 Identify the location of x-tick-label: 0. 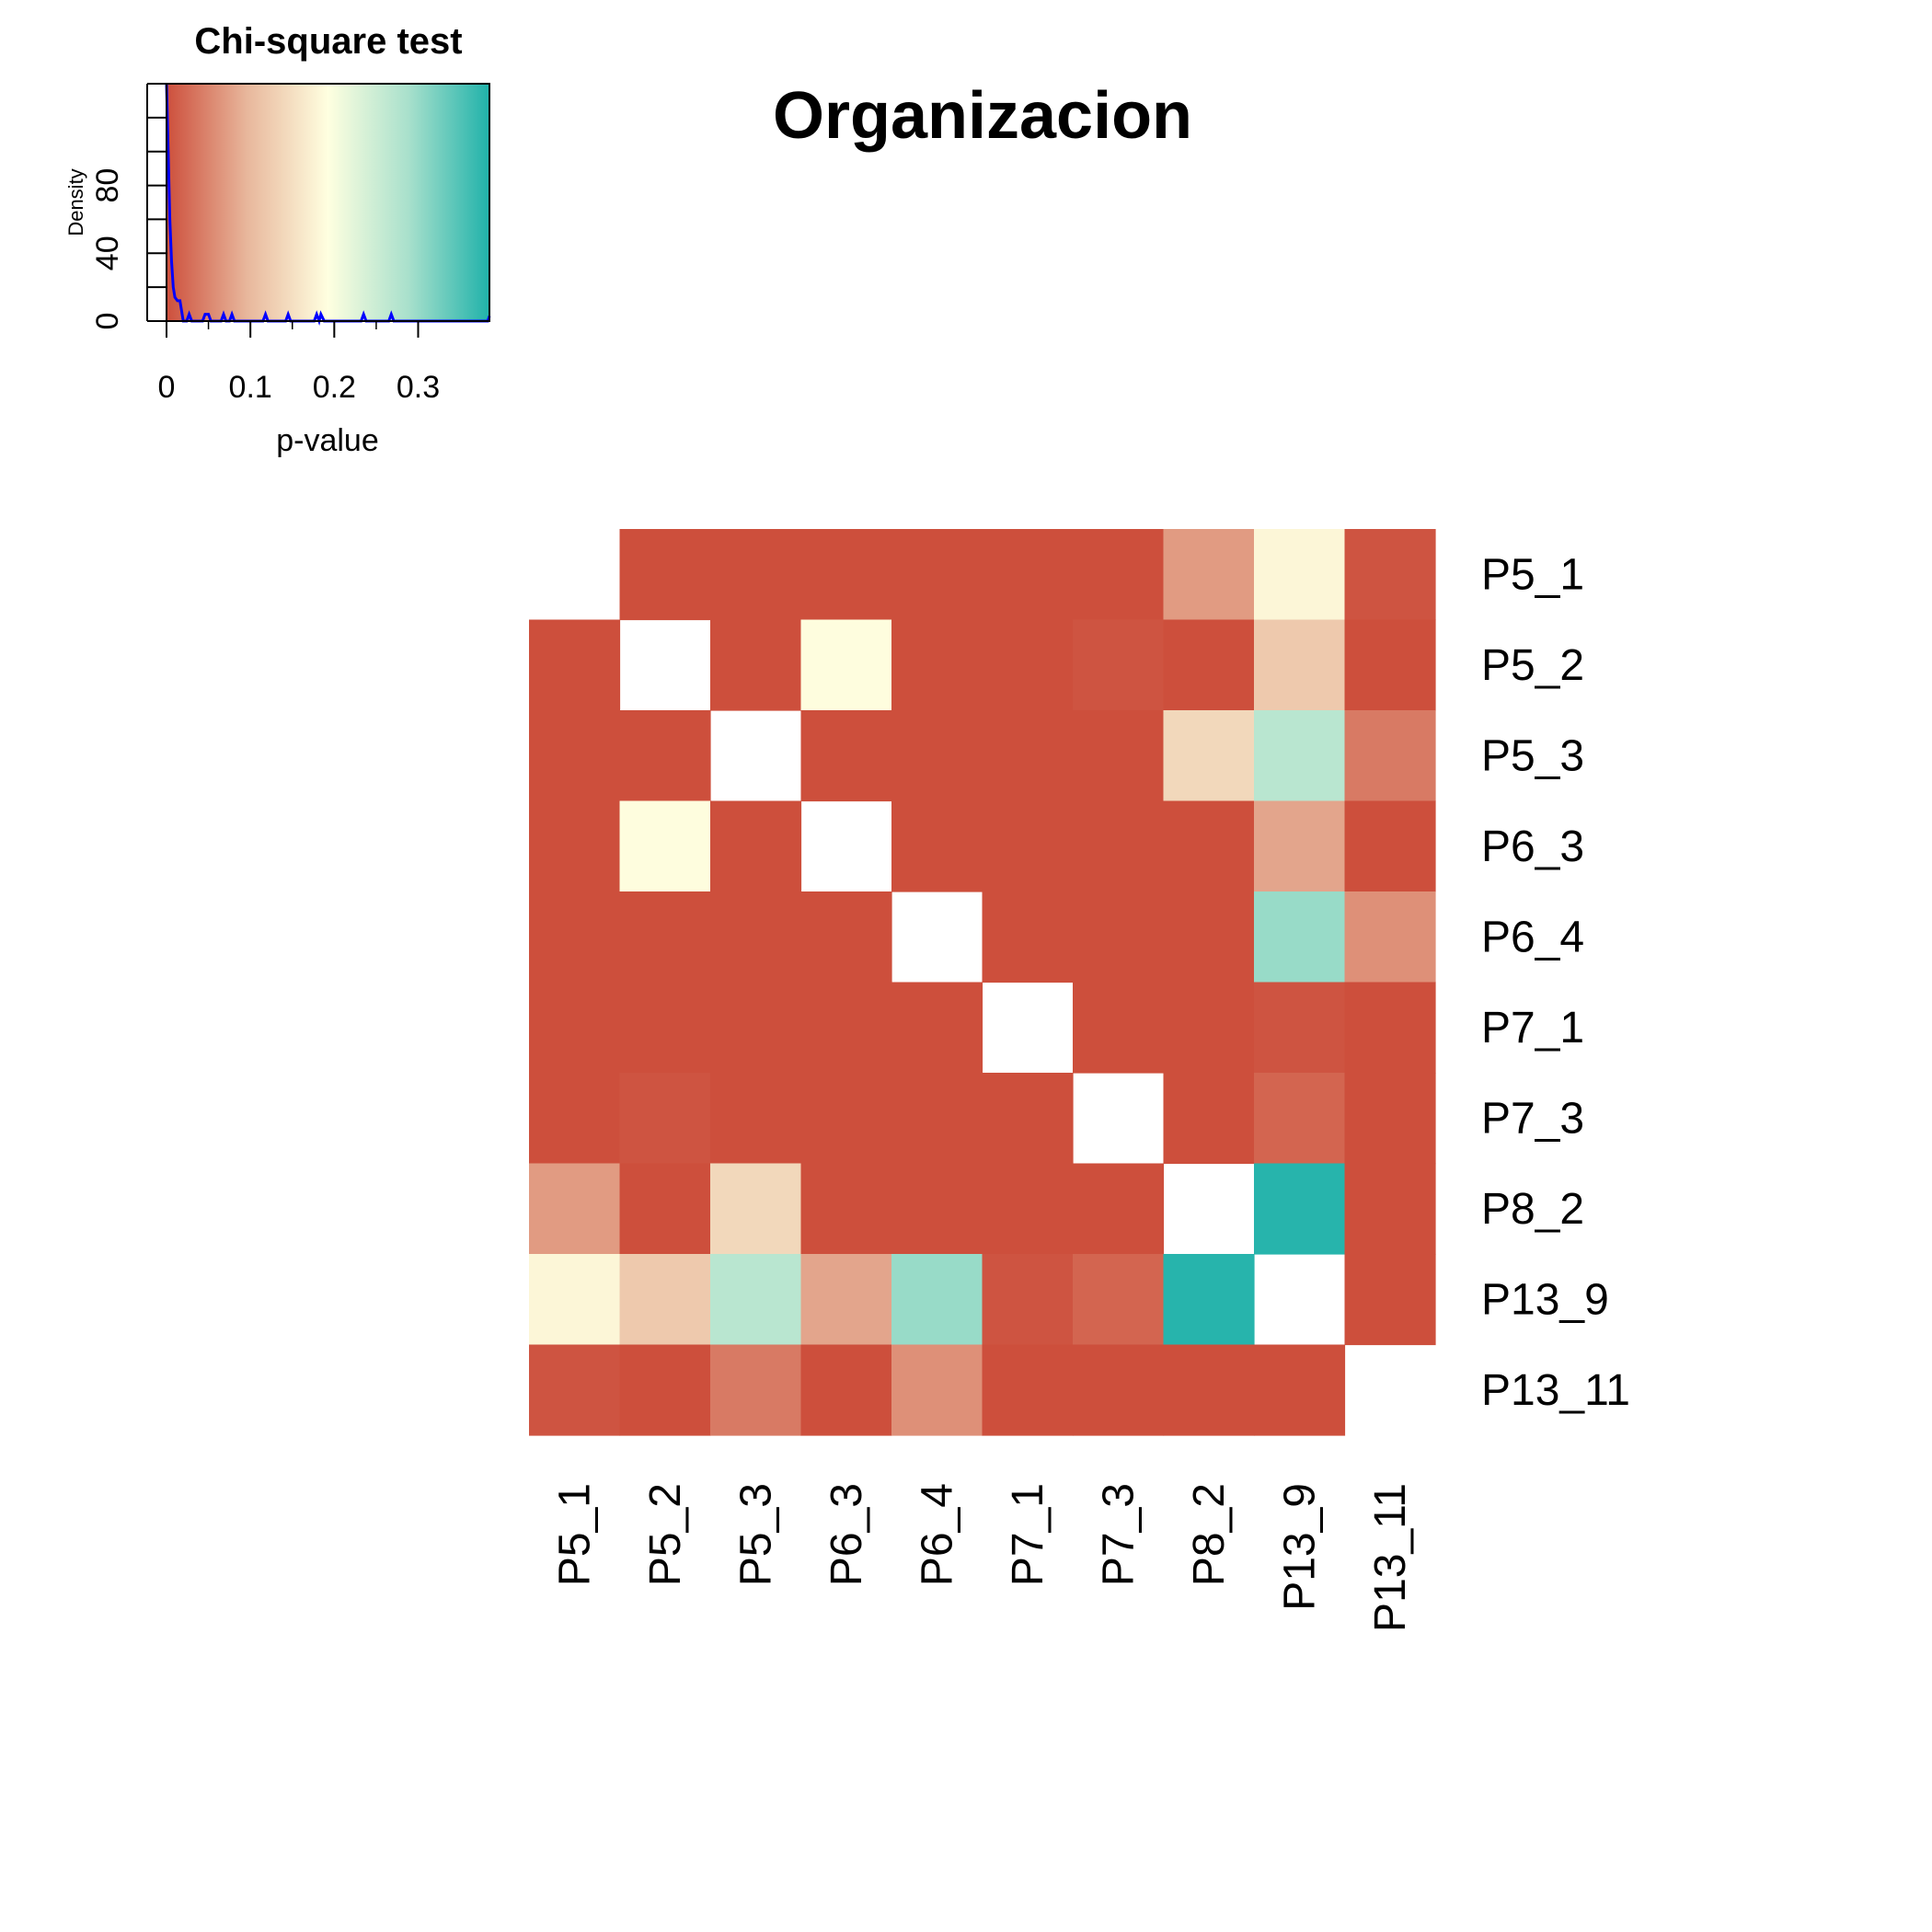
(167, 387).